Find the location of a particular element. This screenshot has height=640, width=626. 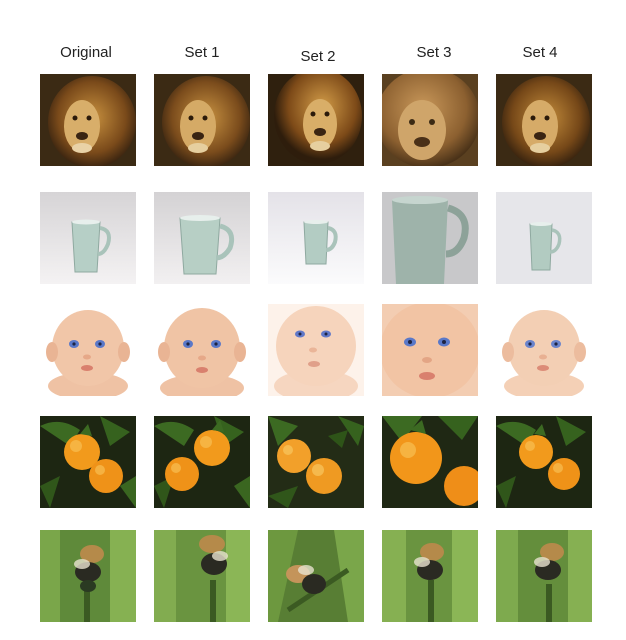

lion-set-4-image is located at coordinates (544, 120).